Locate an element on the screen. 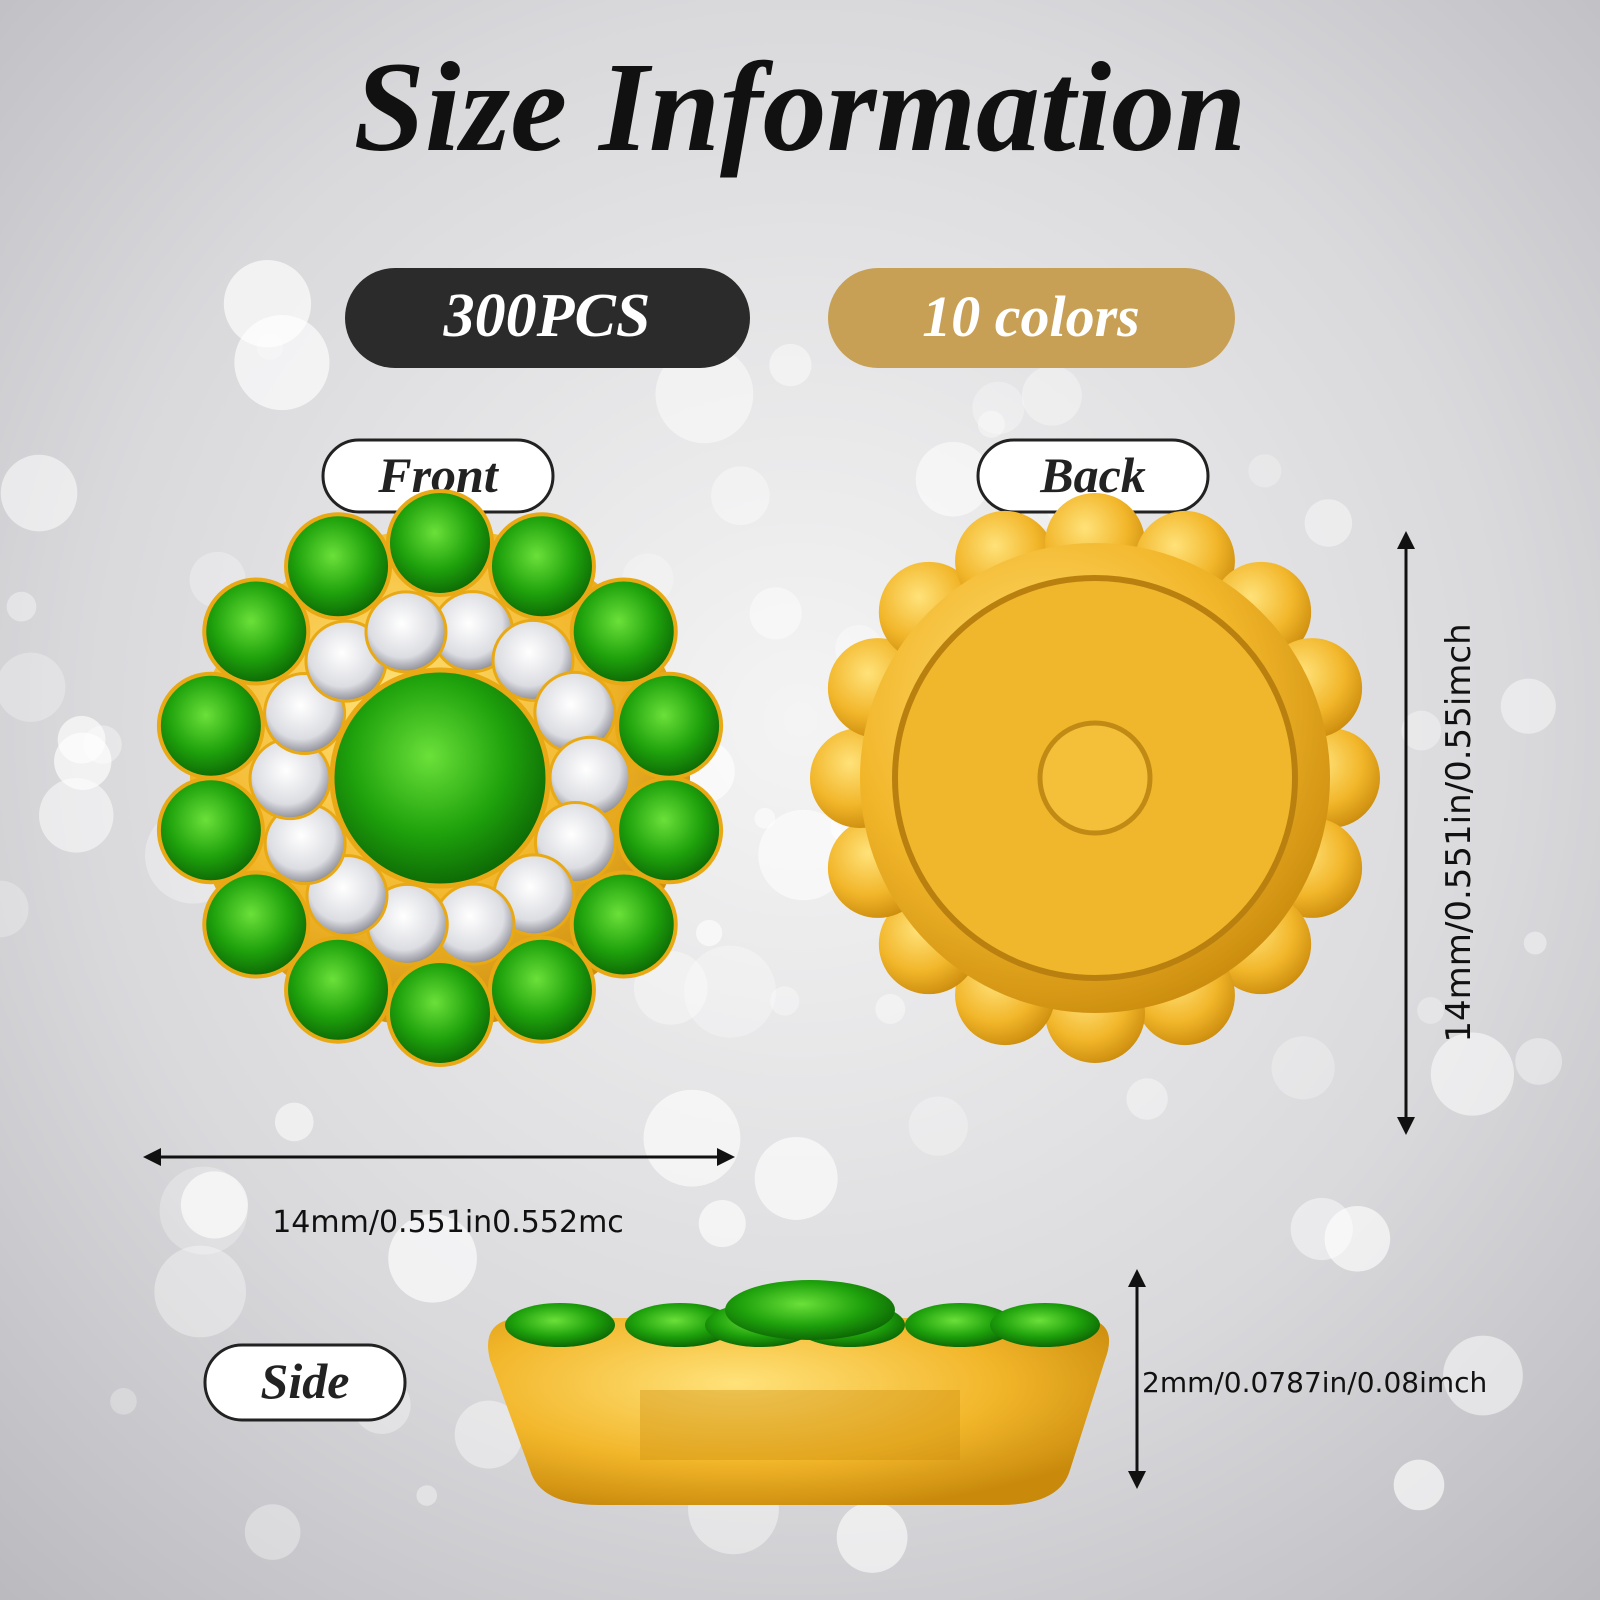  side-center-stone is located at coordinates (810, 1310).